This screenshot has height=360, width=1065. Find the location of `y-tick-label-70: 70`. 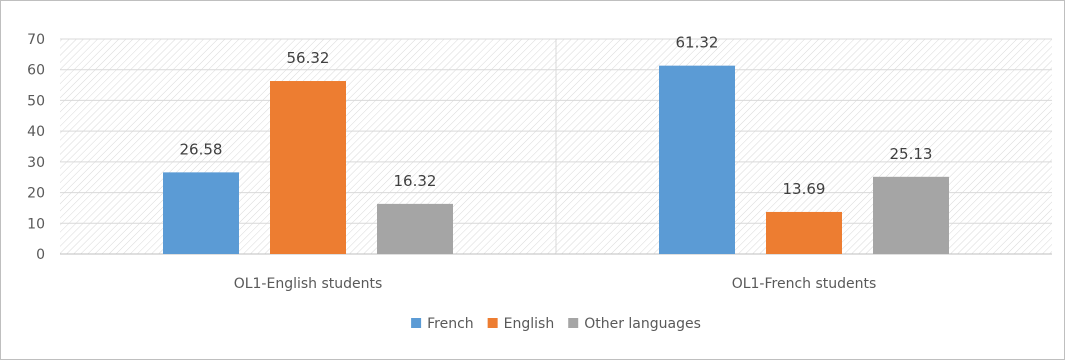

y-tick-label-70: 70 is located at coordinates (36, 40).